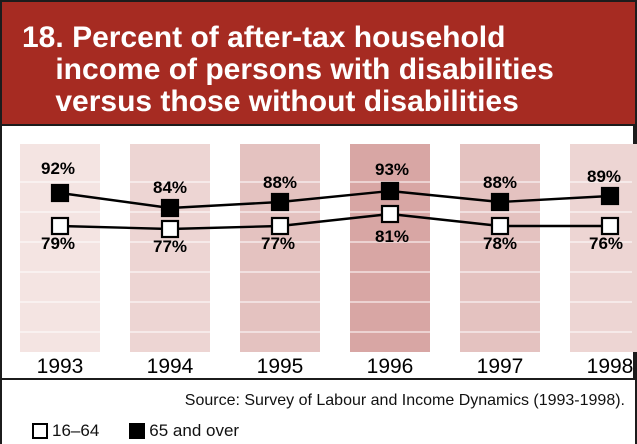 Image resolution: width=637 pixels, height=444 pixels. I want to click on data-label-65-over-1997: 88%, so click(500, 182).